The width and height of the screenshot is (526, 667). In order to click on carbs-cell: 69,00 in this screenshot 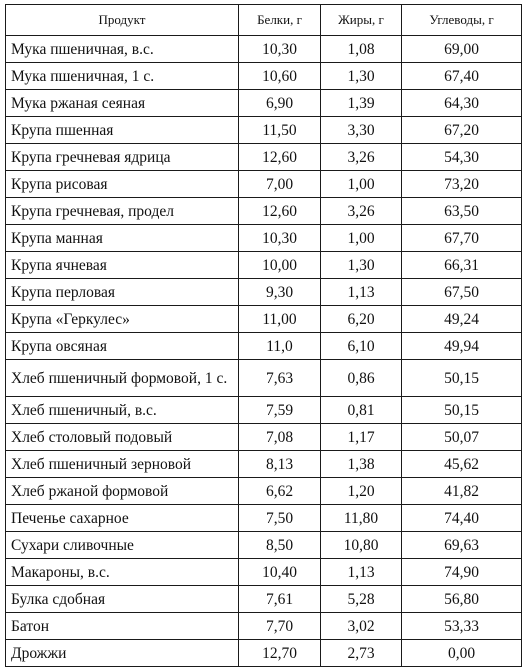, I will do `click(461, 49)`.